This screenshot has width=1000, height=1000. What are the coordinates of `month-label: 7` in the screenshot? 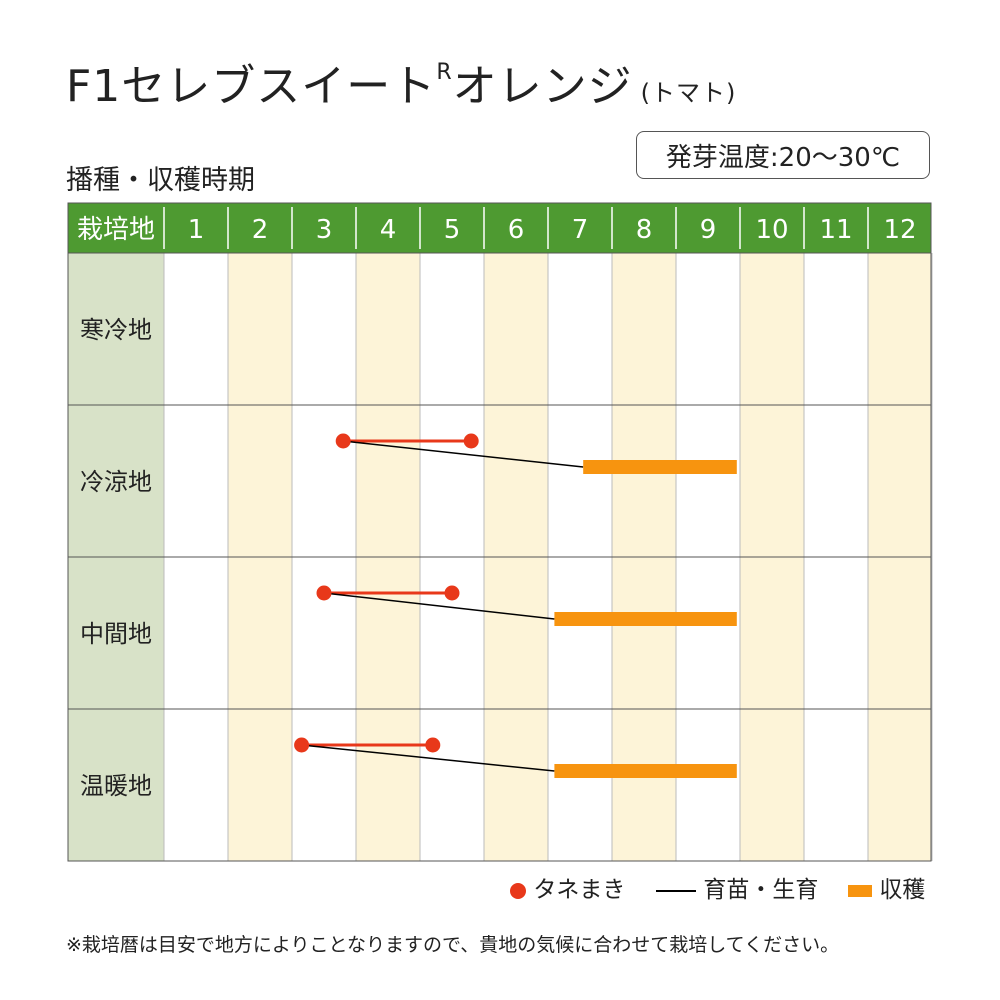 It's located at (580, 230).